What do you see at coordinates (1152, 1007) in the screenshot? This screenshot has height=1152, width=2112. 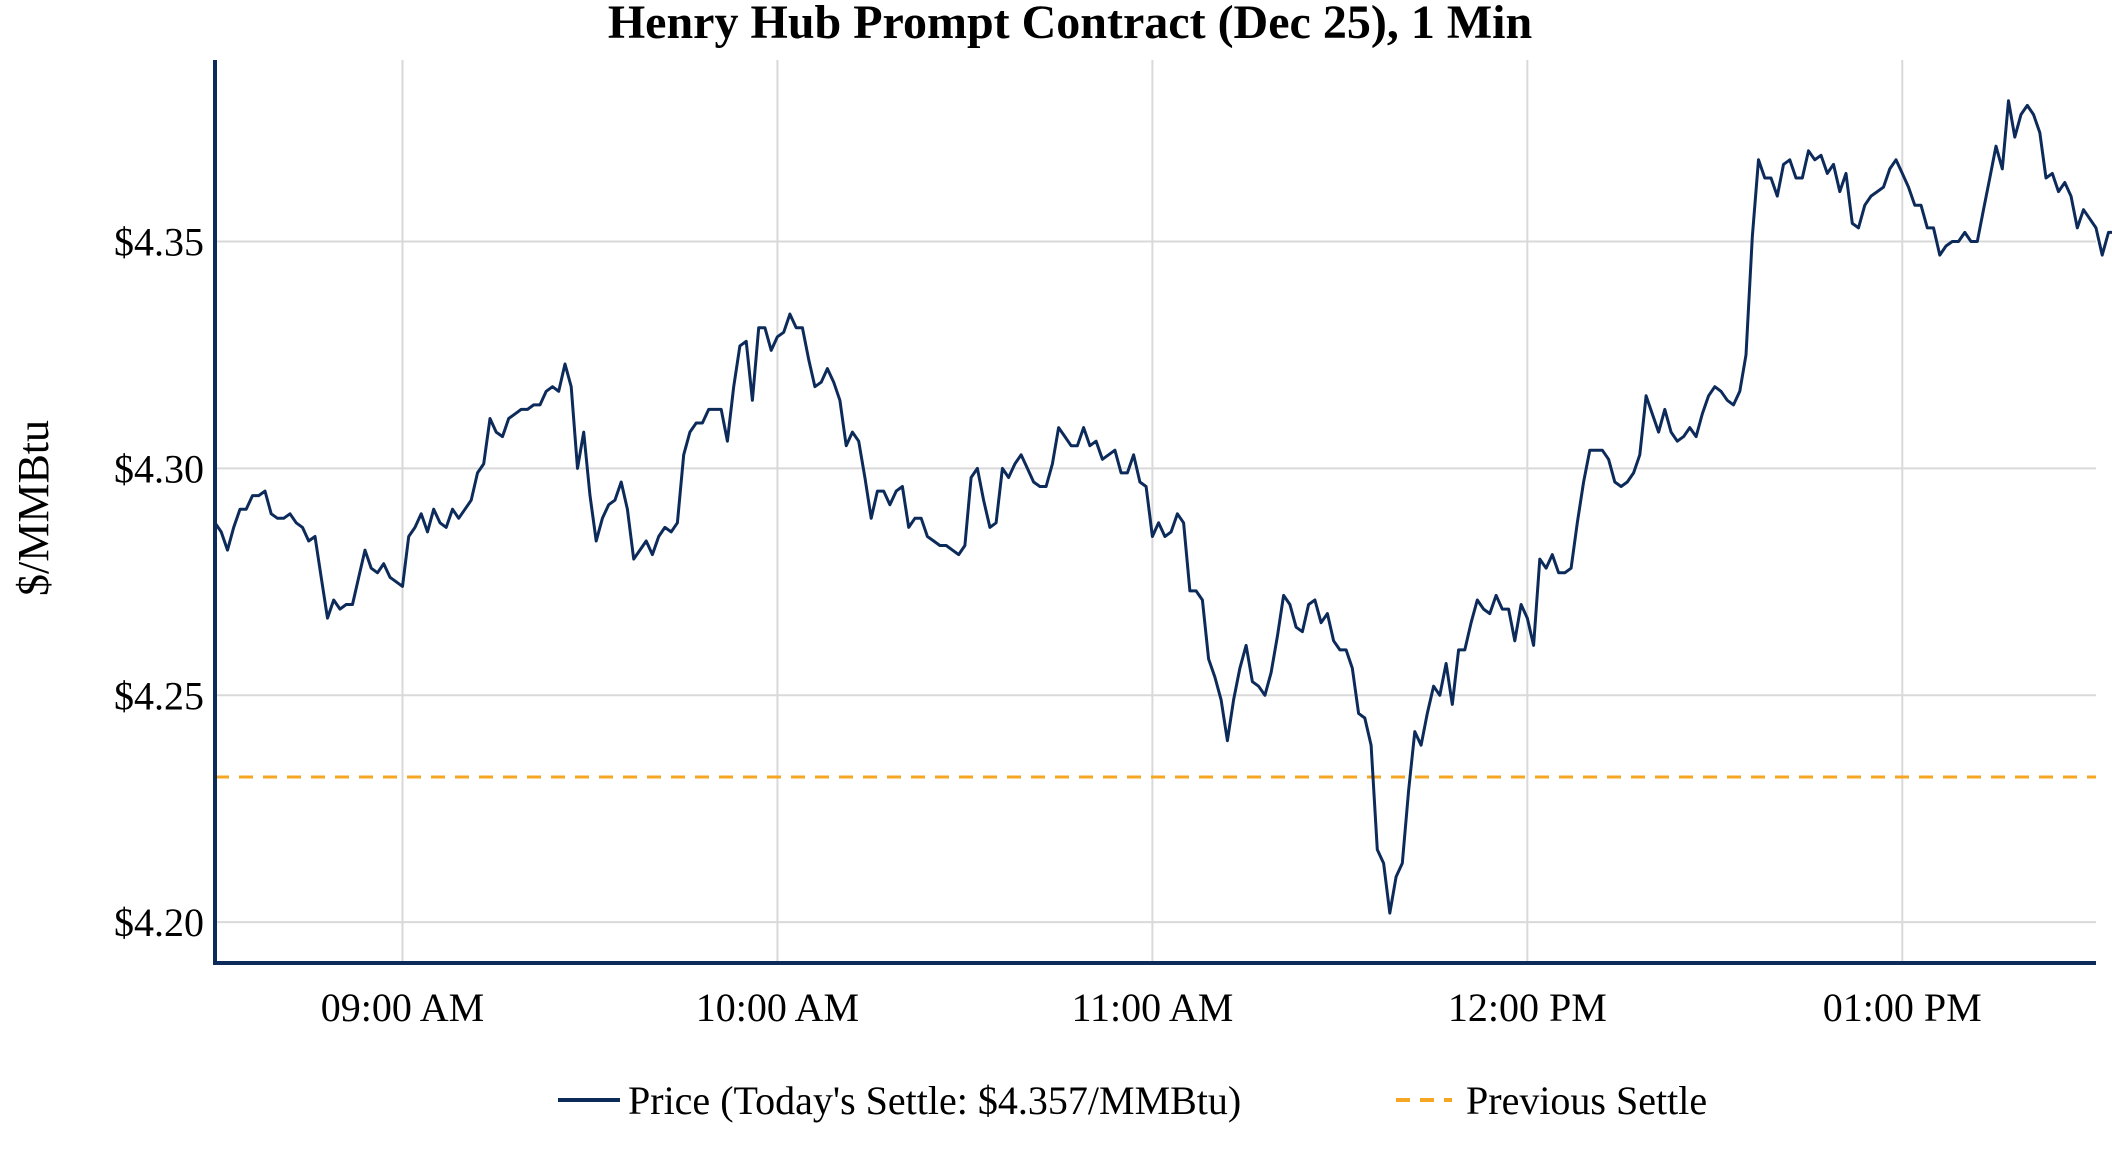 I see `x-tick-label: 11:00 AM` at bounding box center [1152, 1007].